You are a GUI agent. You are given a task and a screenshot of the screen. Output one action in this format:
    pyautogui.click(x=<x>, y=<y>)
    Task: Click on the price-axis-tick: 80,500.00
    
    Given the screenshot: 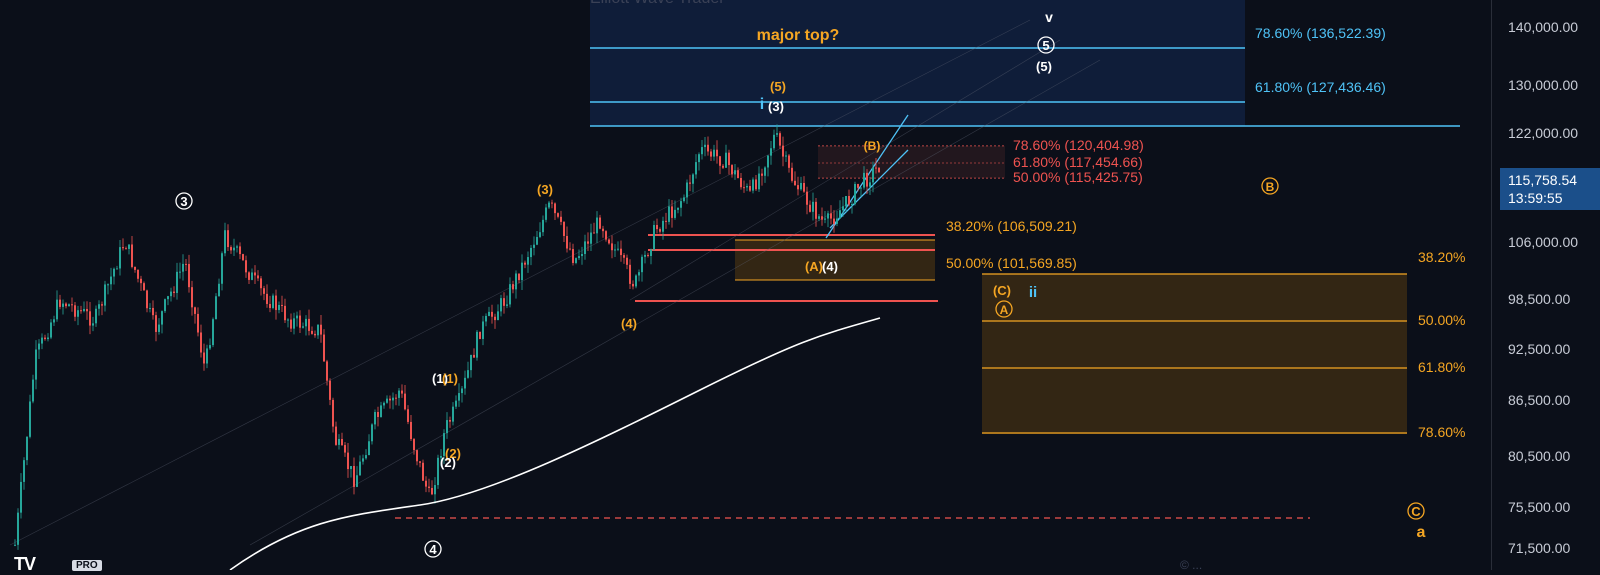 What is the action you would take?
    pyautogui.click(x=1539, y=456)
    